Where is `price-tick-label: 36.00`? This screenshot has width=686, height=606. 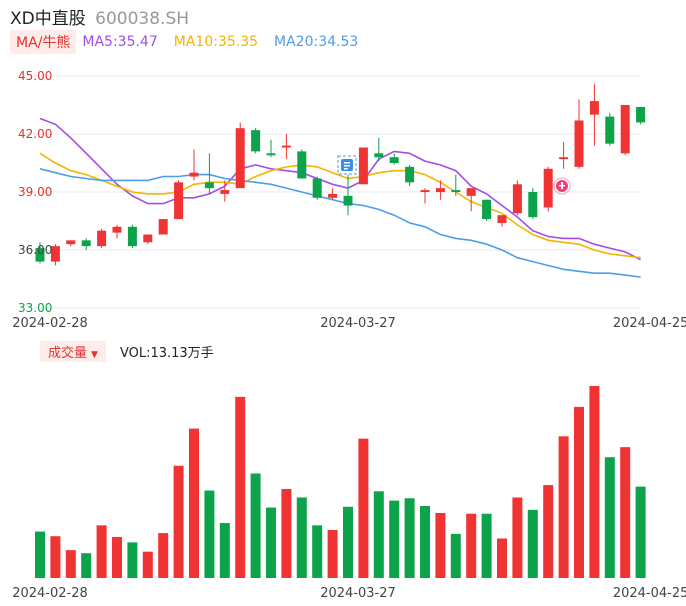
price-tick-label: 36.00 is located at coordinates (35, 250).